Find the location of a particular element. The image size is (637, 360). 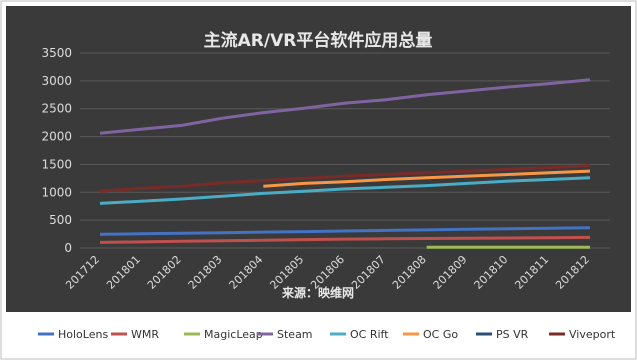

y-axis-ticks: 0 500 1000 1500 2000 2500 3000 3500 is located at coordinates (56, 150).